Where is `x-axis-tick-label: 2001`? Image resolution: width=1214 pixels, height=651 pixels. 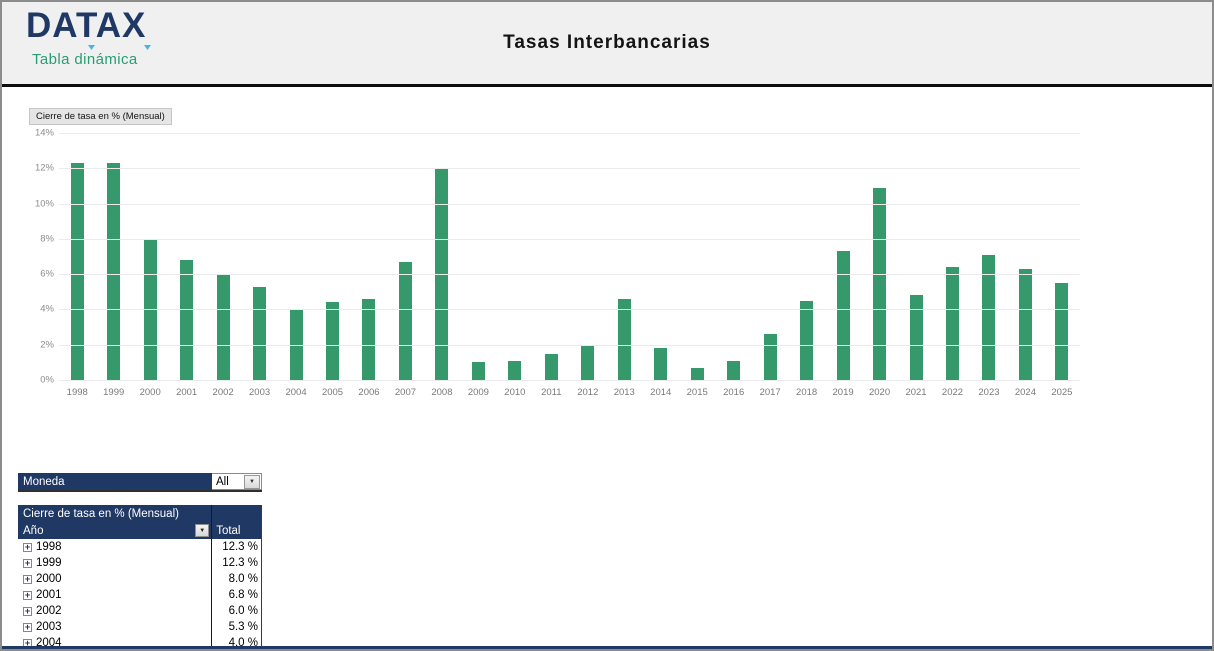 x-axis-tick-label: 2001 is located at coordinates (187, 392).